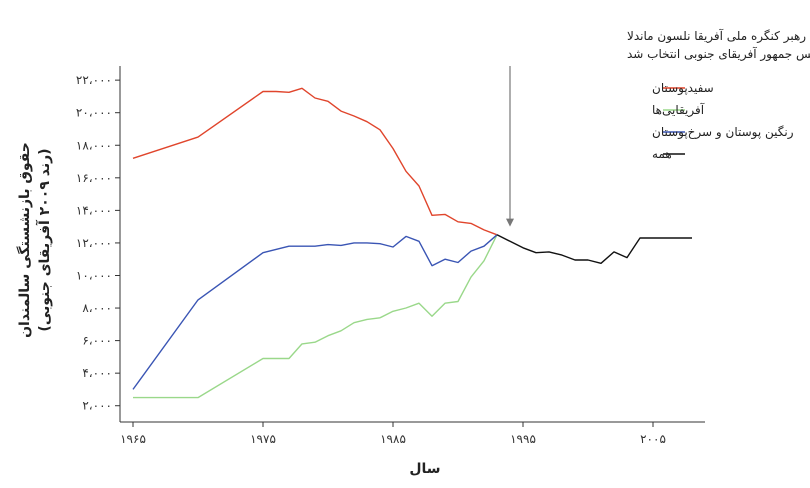  Describe the element at coordinates (723, 132) in the screenshot. I see `legend-label-2: رنگین پوستان و سرخ‌پوستان` at that location.